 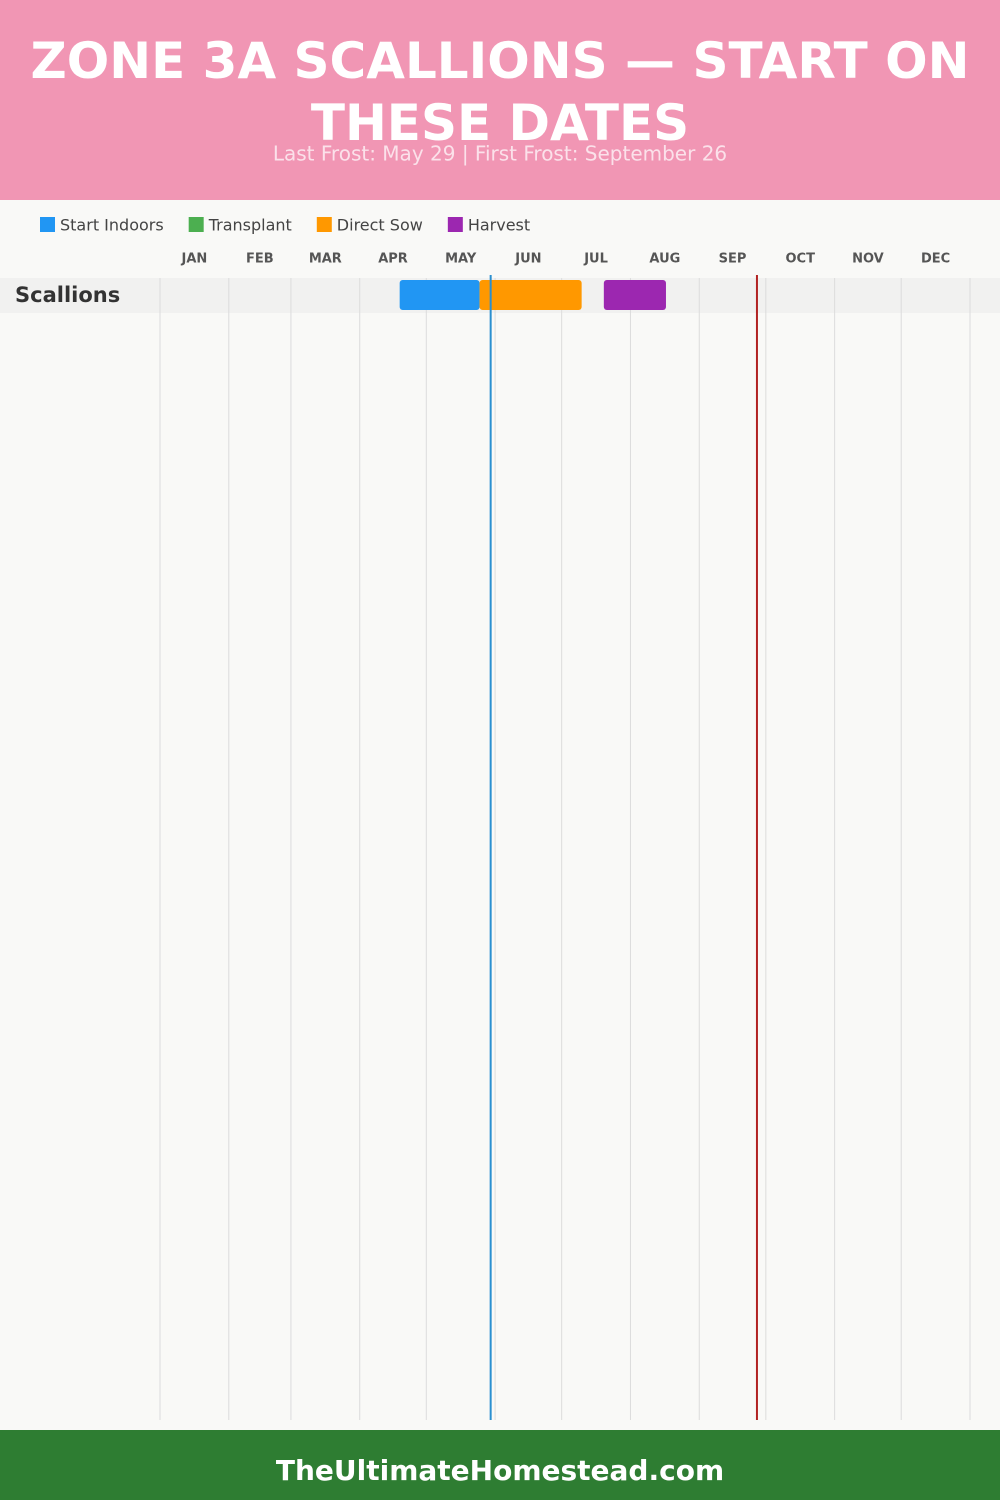 I want to click on x-tick-label: MAY, so click(x=461, y=259).